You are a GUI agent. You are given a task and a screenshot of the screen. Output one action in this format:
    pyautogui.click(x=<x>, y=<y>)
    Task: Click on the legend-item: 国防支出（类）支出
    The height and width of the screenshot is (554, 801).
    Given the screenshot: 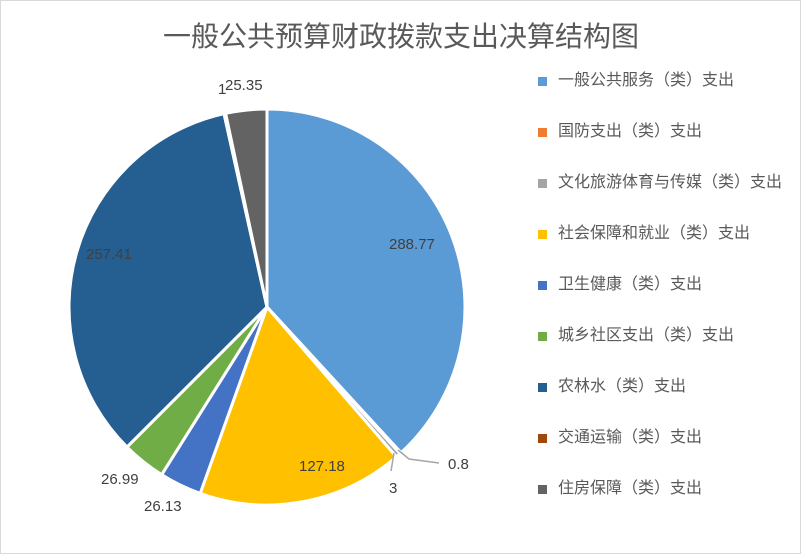 What is the action you would take?
    pyautogui.click(x=668, y=145)
    